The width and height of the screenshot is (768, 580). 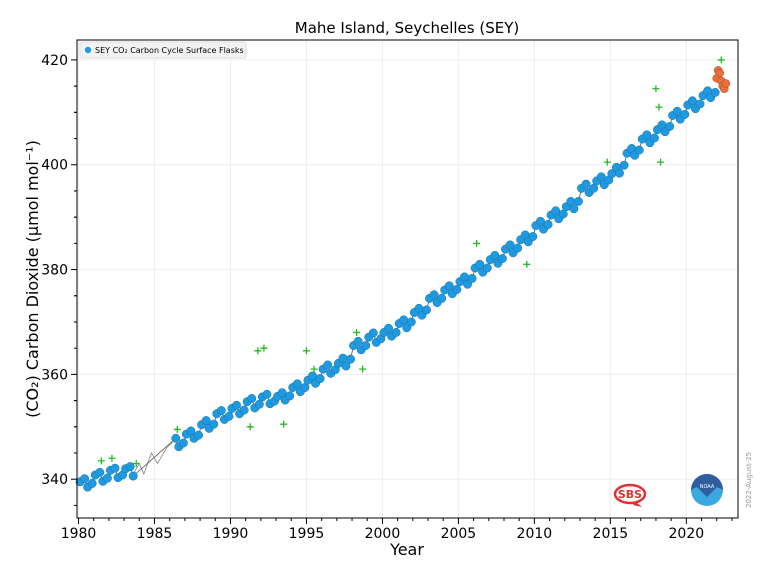 I want to click on y-tick-label: 360, so click(x=54, y=375).